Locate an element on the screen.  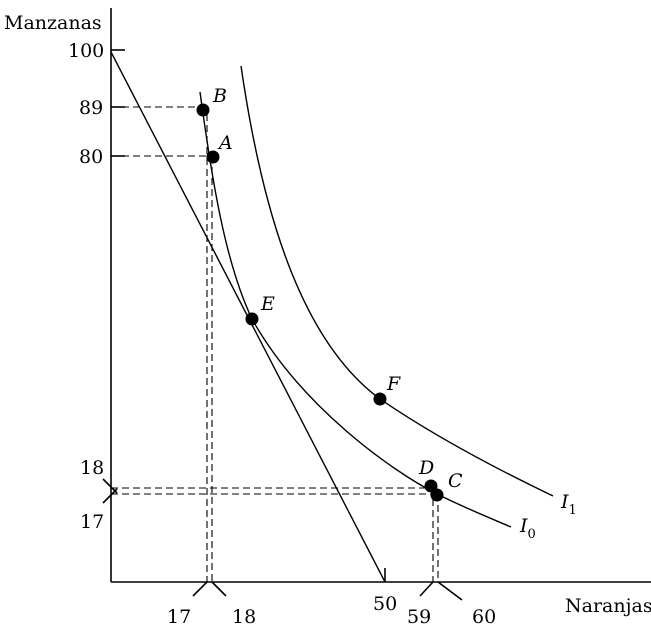
x-tick-label-59: 59 is located at coordinates (419, 617).